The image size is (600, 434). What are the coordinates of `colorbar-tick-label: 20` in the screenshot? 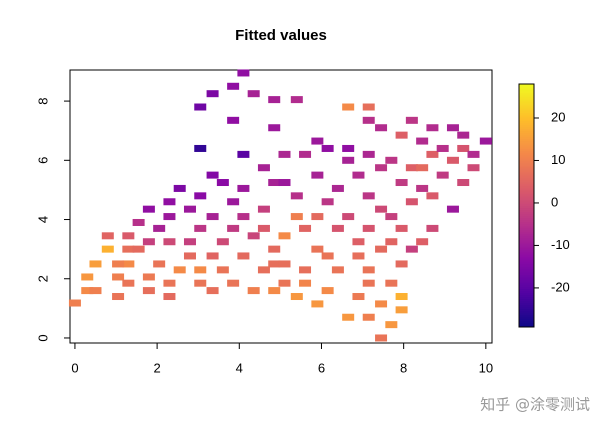 It's located at (558, 116).